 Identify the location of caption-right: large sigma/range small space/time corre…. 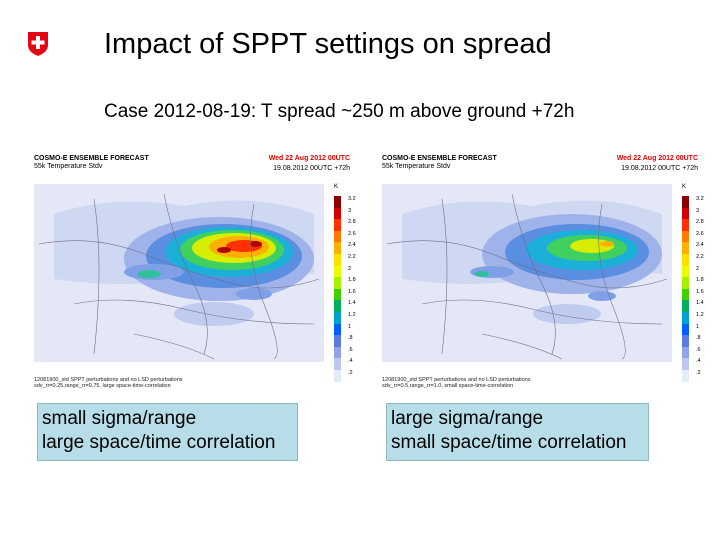
(517, 432).